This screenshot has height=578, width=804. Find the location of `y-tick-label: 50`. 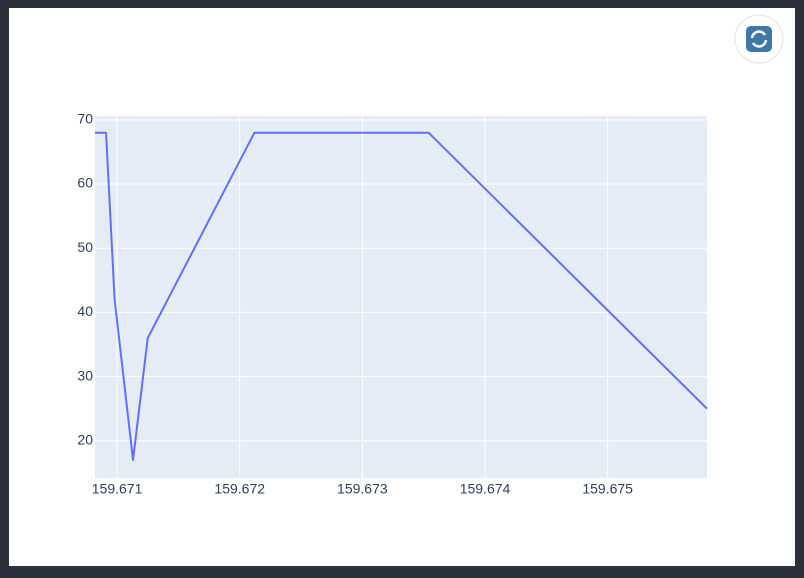

y-tick-label: 50 is located at coordinates (85, 247).